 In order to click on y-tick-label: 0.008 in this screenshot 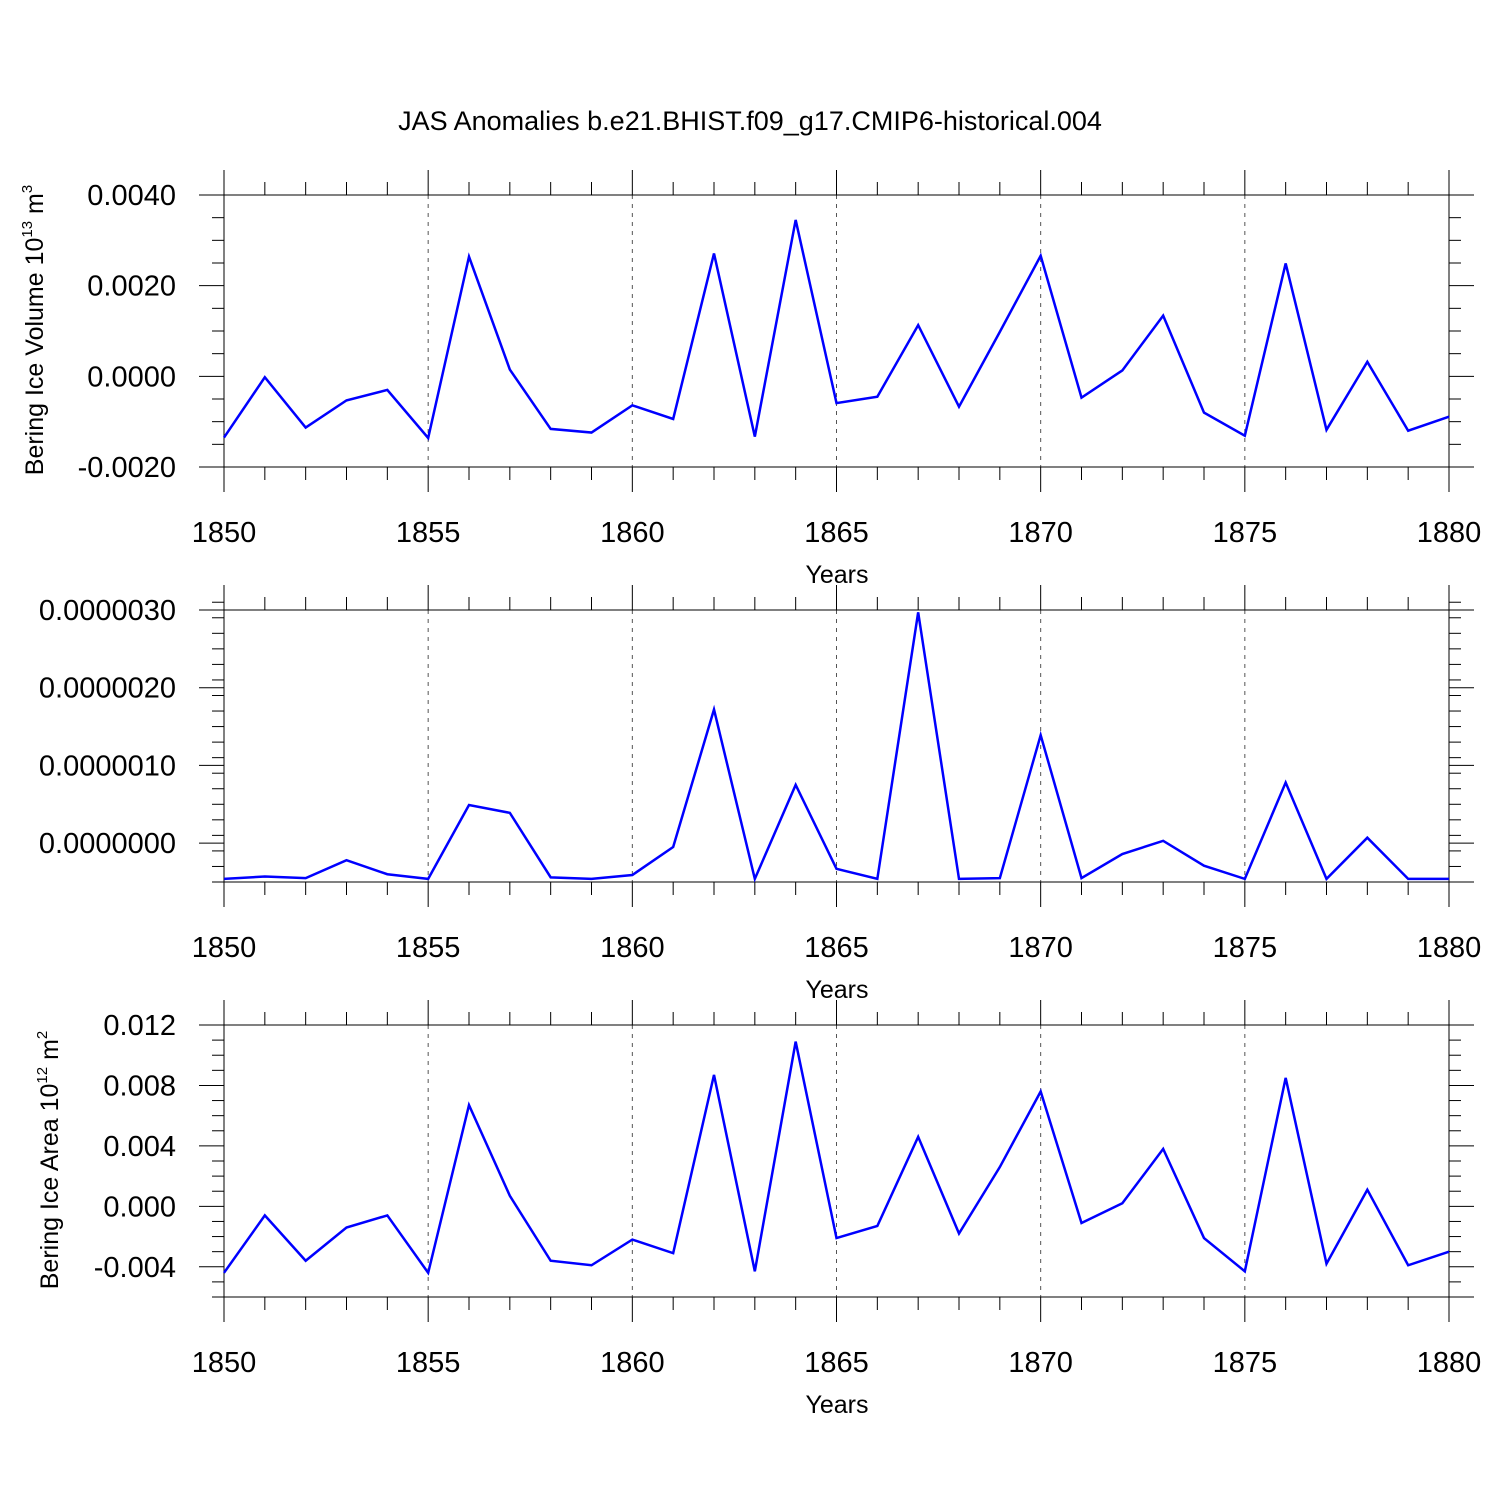, I will do `click(139, 1086)`.